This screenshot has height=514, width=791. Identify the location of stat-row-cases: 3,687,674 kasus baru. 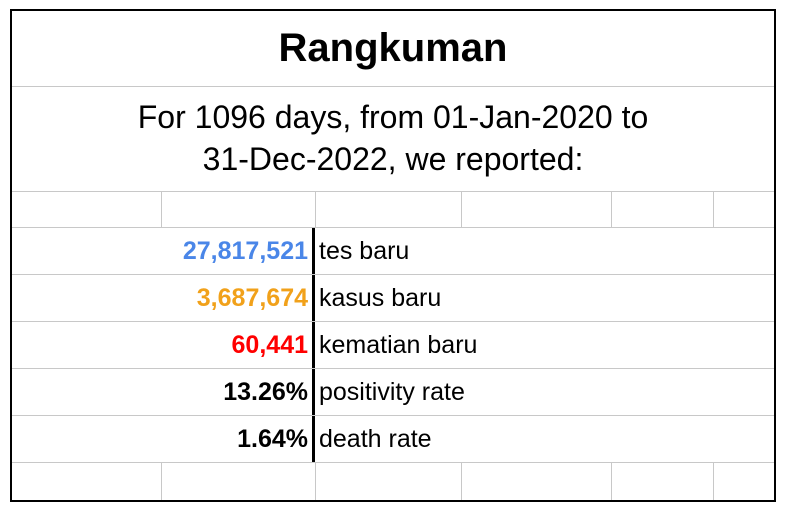
(393, 298).